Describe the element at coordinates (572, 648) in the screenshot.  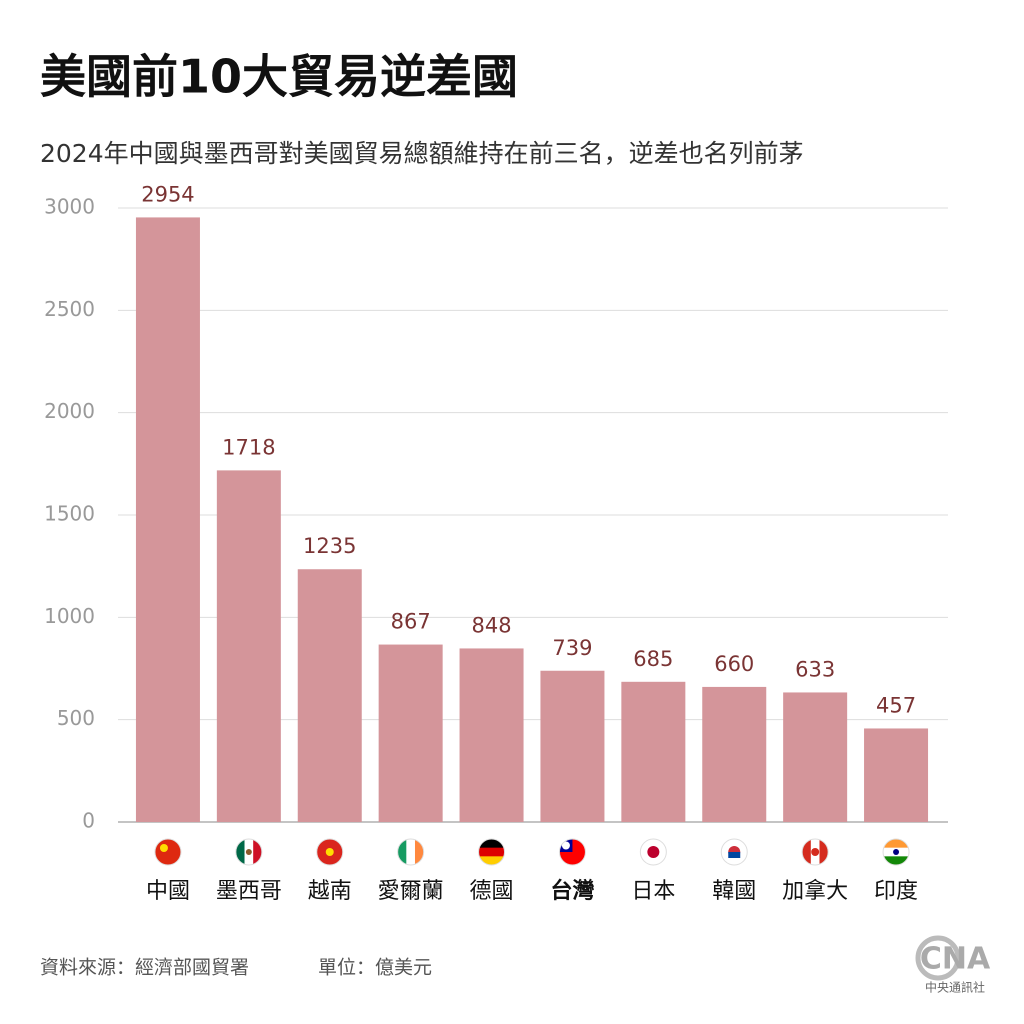
I see `value-label: 739` at that location.